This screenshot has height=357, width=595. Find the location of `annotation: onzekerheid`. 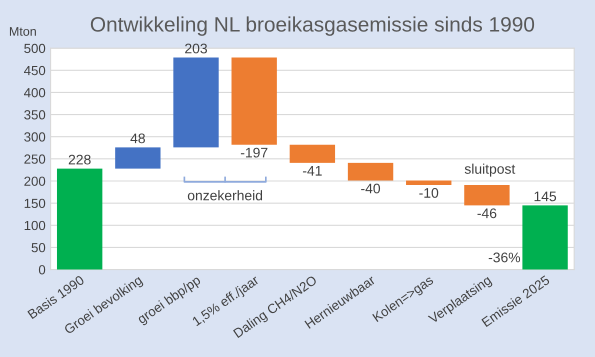

annotation: onzekerheid is located at coordinates (225, 195).